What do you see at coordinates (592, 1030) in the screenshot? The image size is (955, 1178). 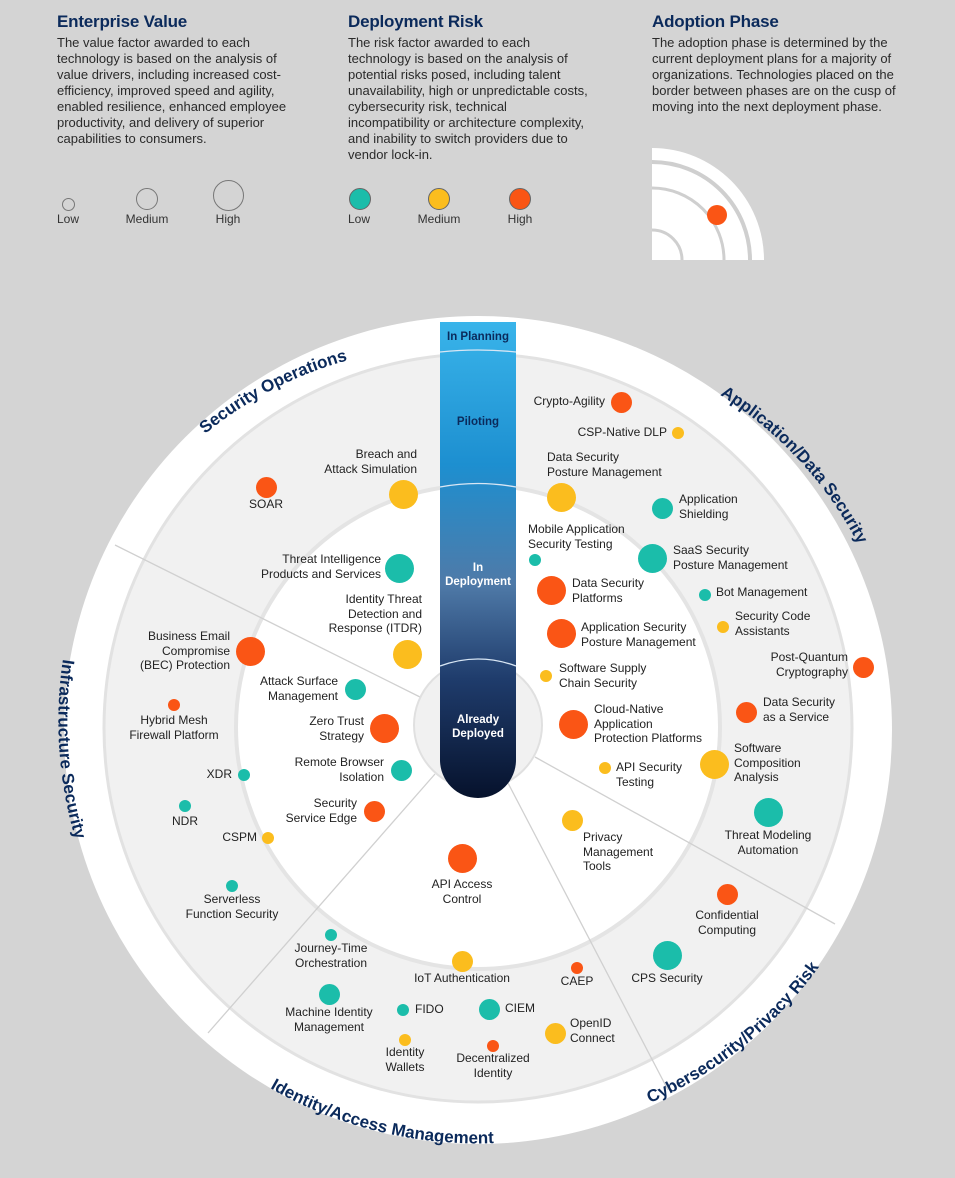 I see `technology-label-openid-connect: OpenID Connect` at bounding box center [592, 1030].